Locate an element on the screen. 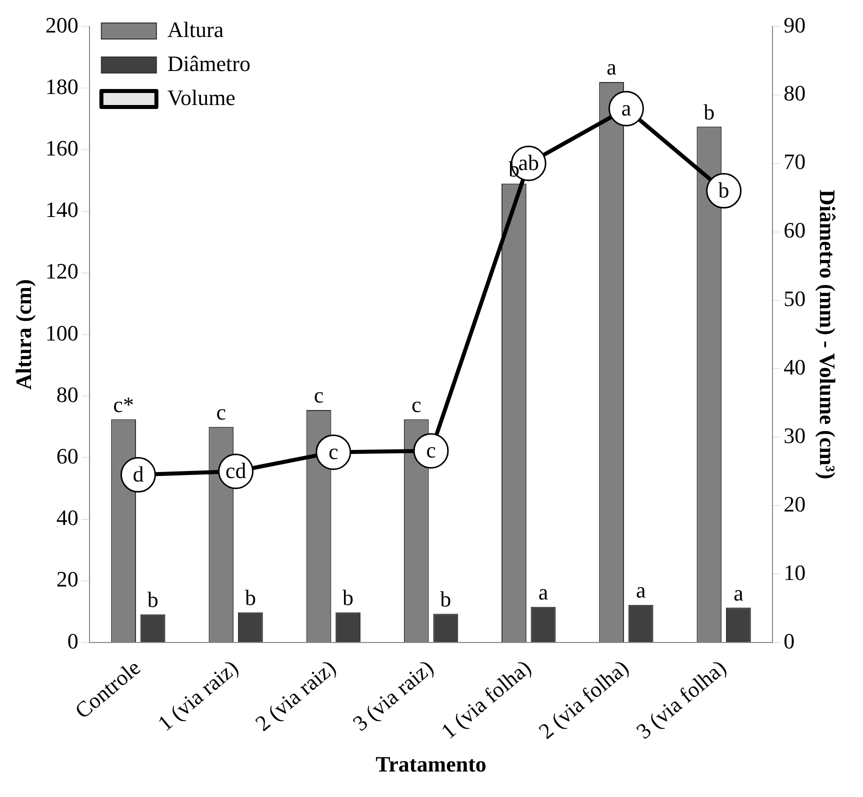 This screenshot has height=797, width=863. y2-axis-title: Diâmetro (mm) - Volume (cm³) is located at coordinates (827, 335).